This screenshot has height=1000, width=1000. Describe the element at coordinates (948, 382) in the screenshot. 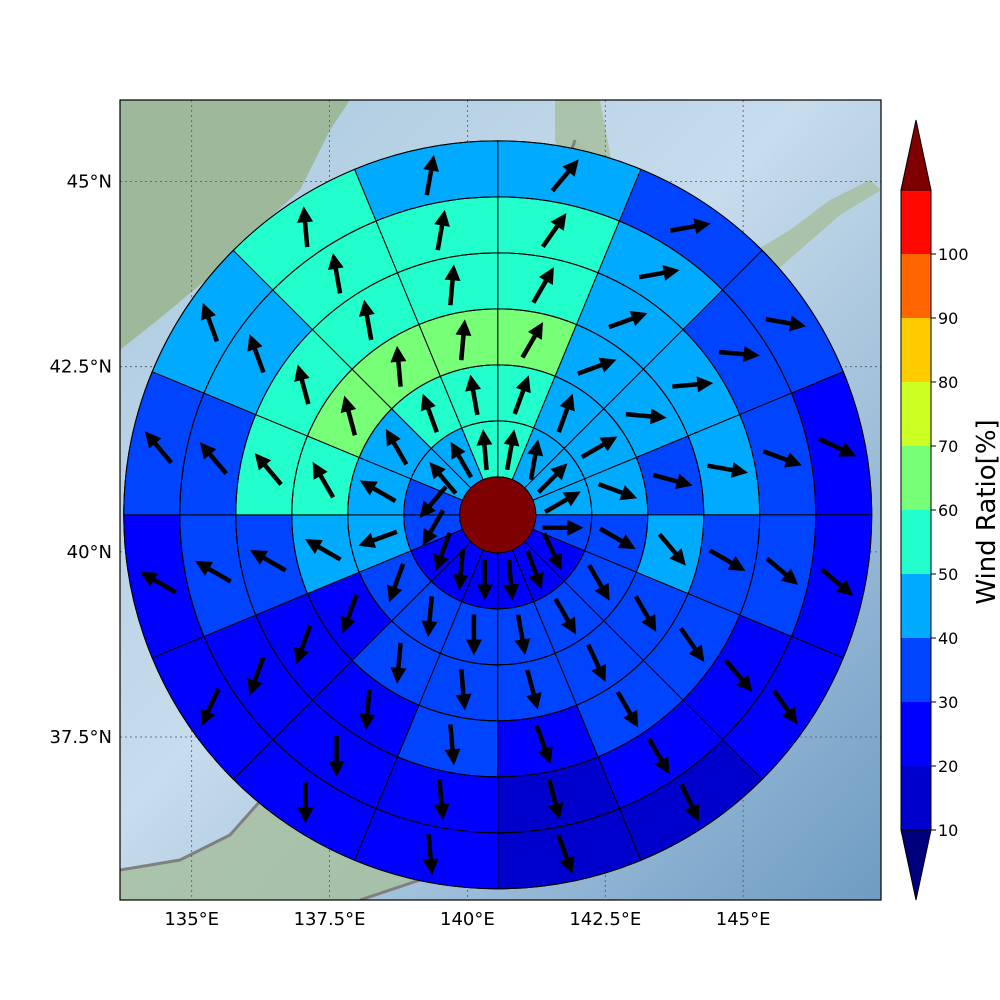

I see `colorbar-tick-label: 80` at that location.